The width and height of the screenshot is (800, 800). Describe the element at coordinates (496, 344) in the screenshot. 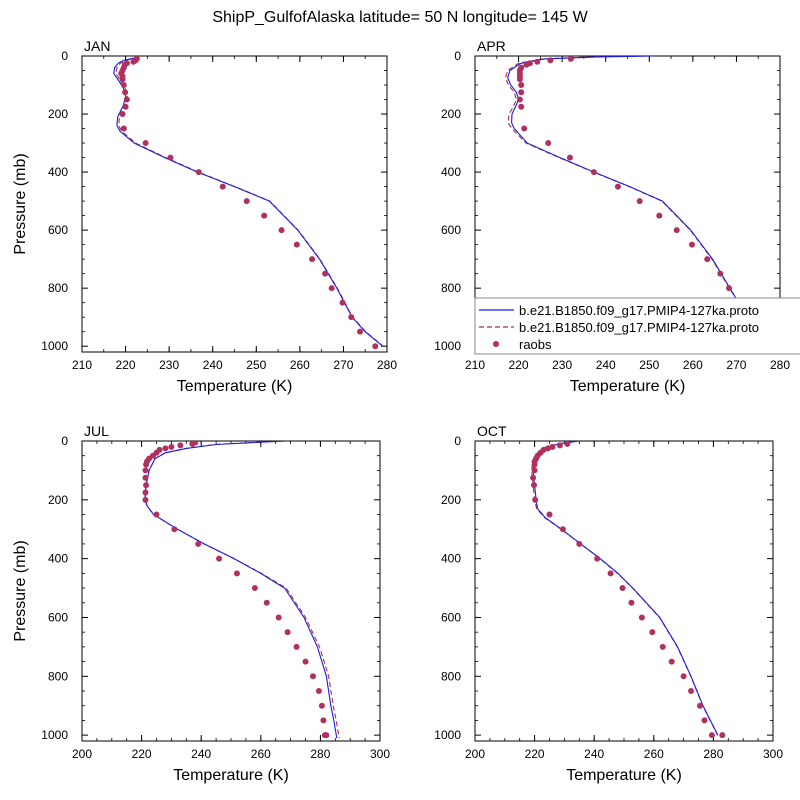

I see `legend-swatch-raobs` at that location.